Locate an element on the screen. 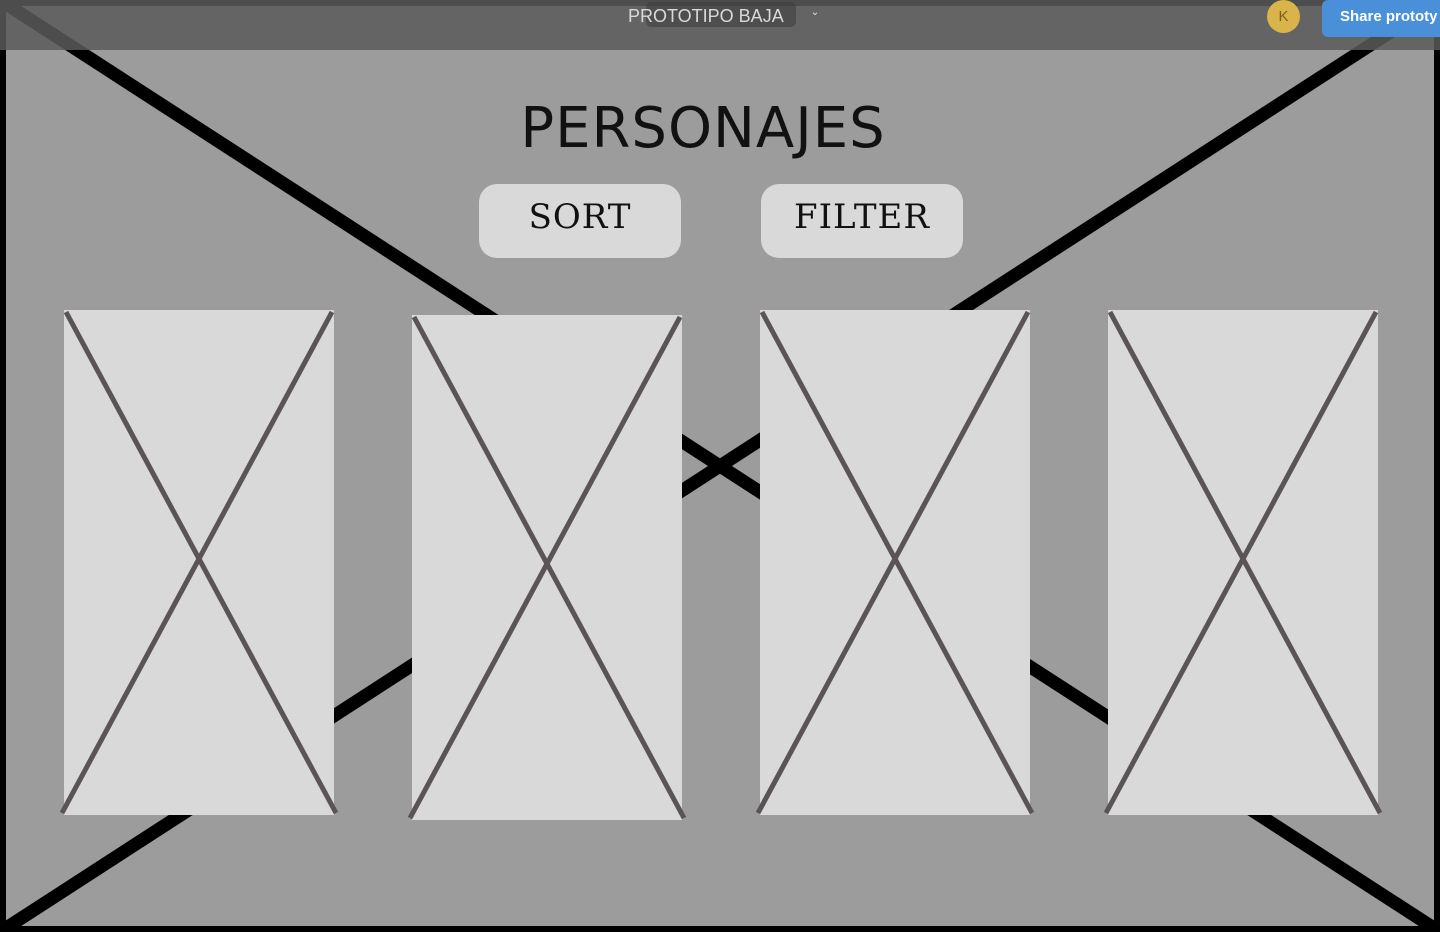 This screenshot has height=932, width=1440. chevron-down-icon: ⌄ is located at coordinates (815, 12).